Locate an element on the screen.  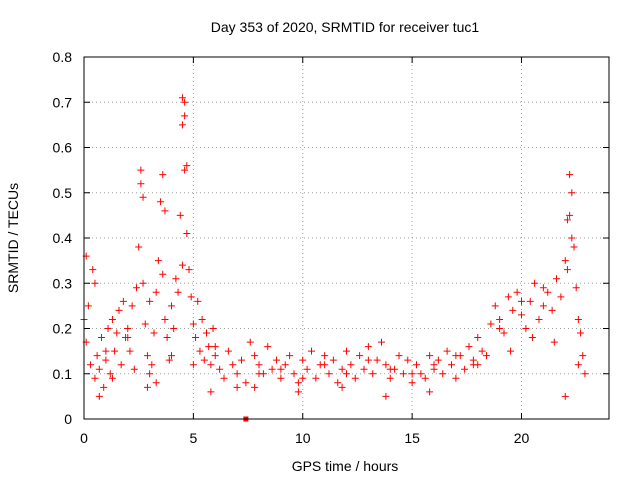
x-tick-label: 10 is located at coordinates (303, 438).